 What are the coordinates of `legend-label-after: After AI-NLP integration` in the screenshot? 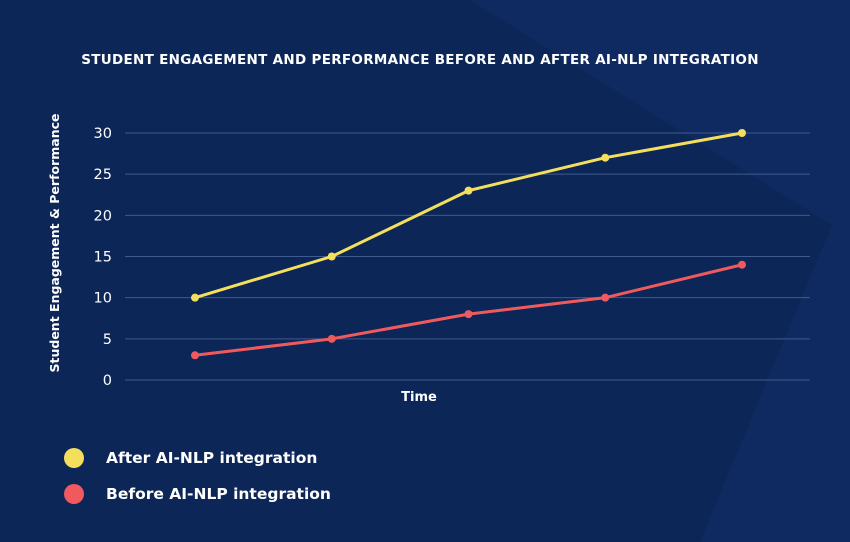 It's located at (212, 458).